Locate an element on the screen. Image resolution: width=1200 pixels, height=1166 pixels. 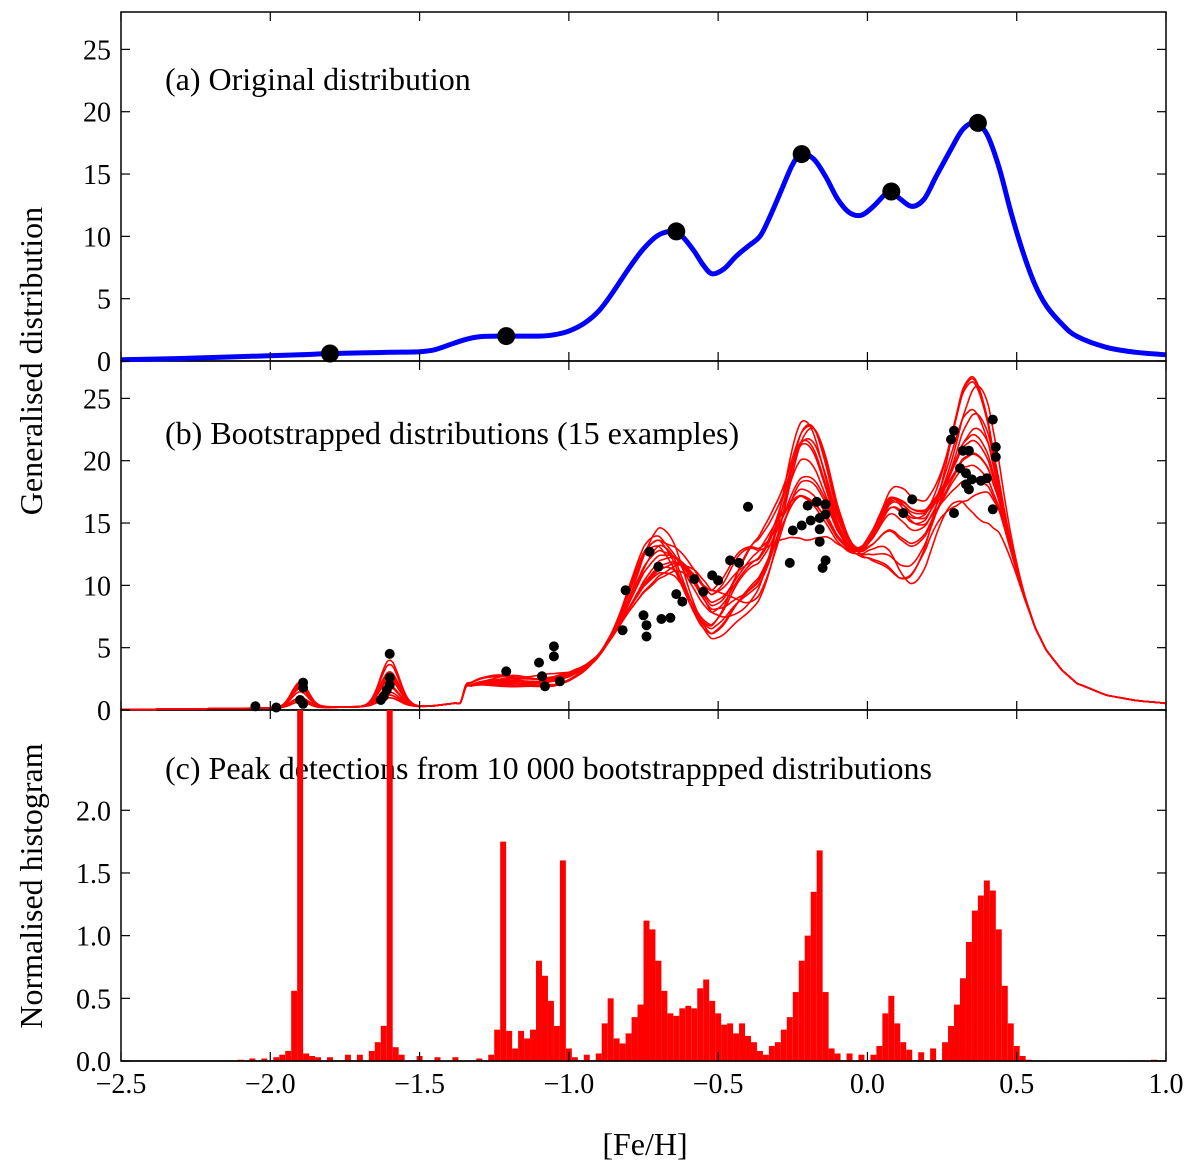
x-axis-label: [Fe/H] is located at coordinates (644, 1144).